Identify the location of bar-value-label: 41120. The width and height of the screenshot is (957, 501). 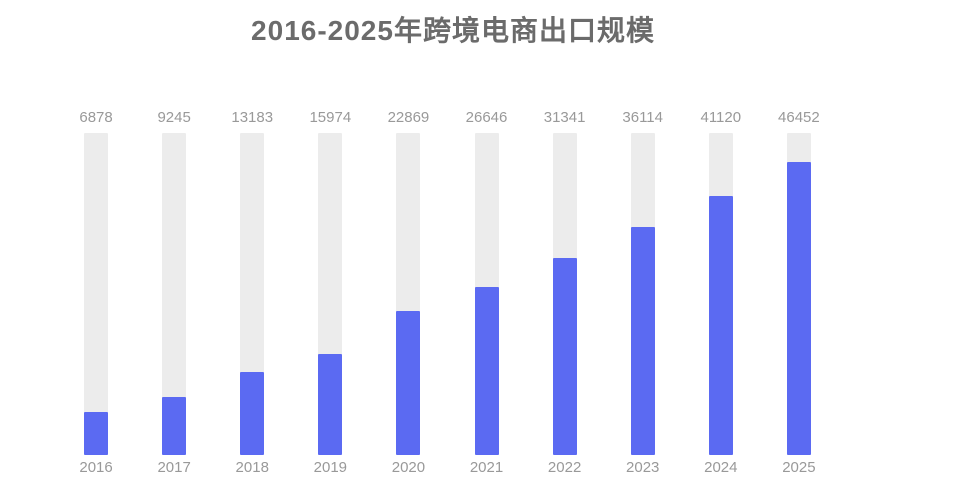
(721, 117).